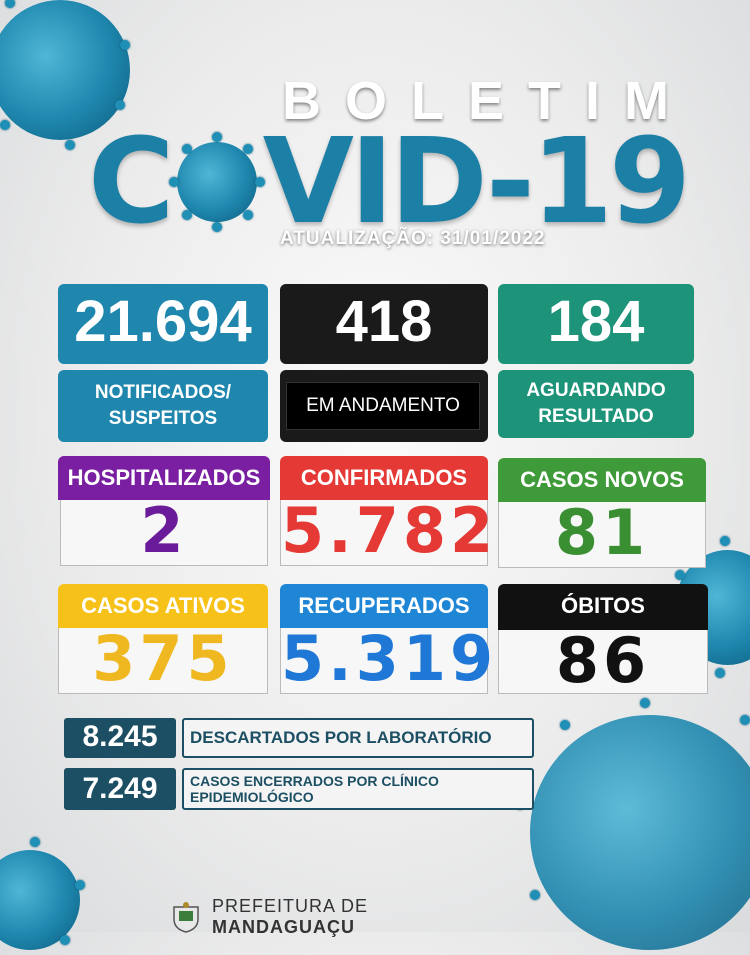  I want to click on notificados-value: 21.694, so click(163, 324).